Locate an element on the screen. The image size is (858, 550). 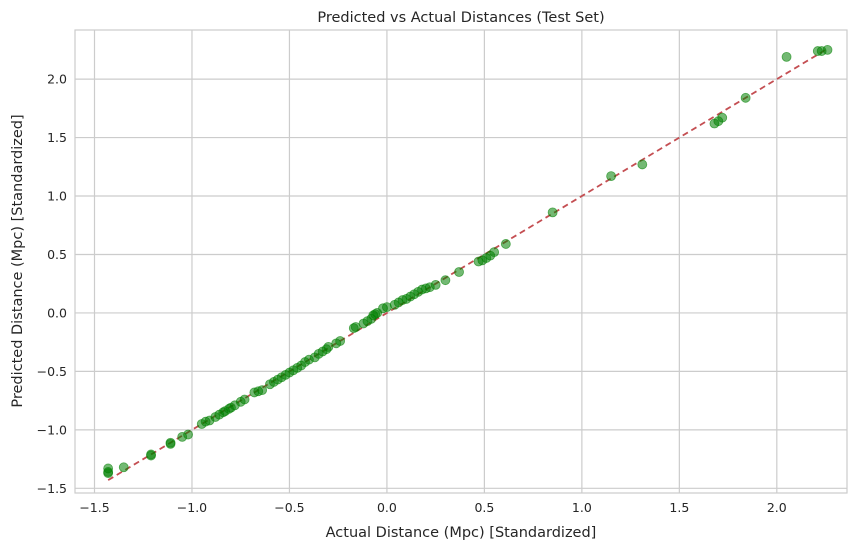
y-tick-label: −0.5 is located at coordinates (52, 371).